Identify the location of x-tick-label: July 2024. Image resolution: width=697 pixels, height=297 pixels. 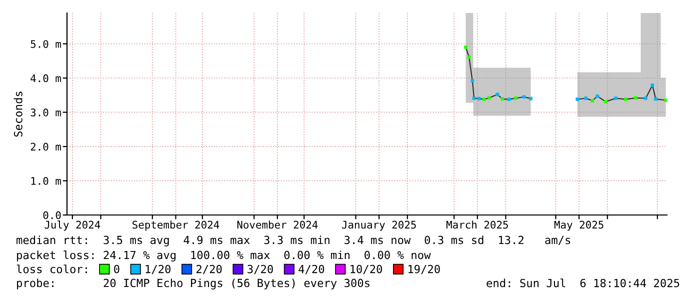
(72, 225).